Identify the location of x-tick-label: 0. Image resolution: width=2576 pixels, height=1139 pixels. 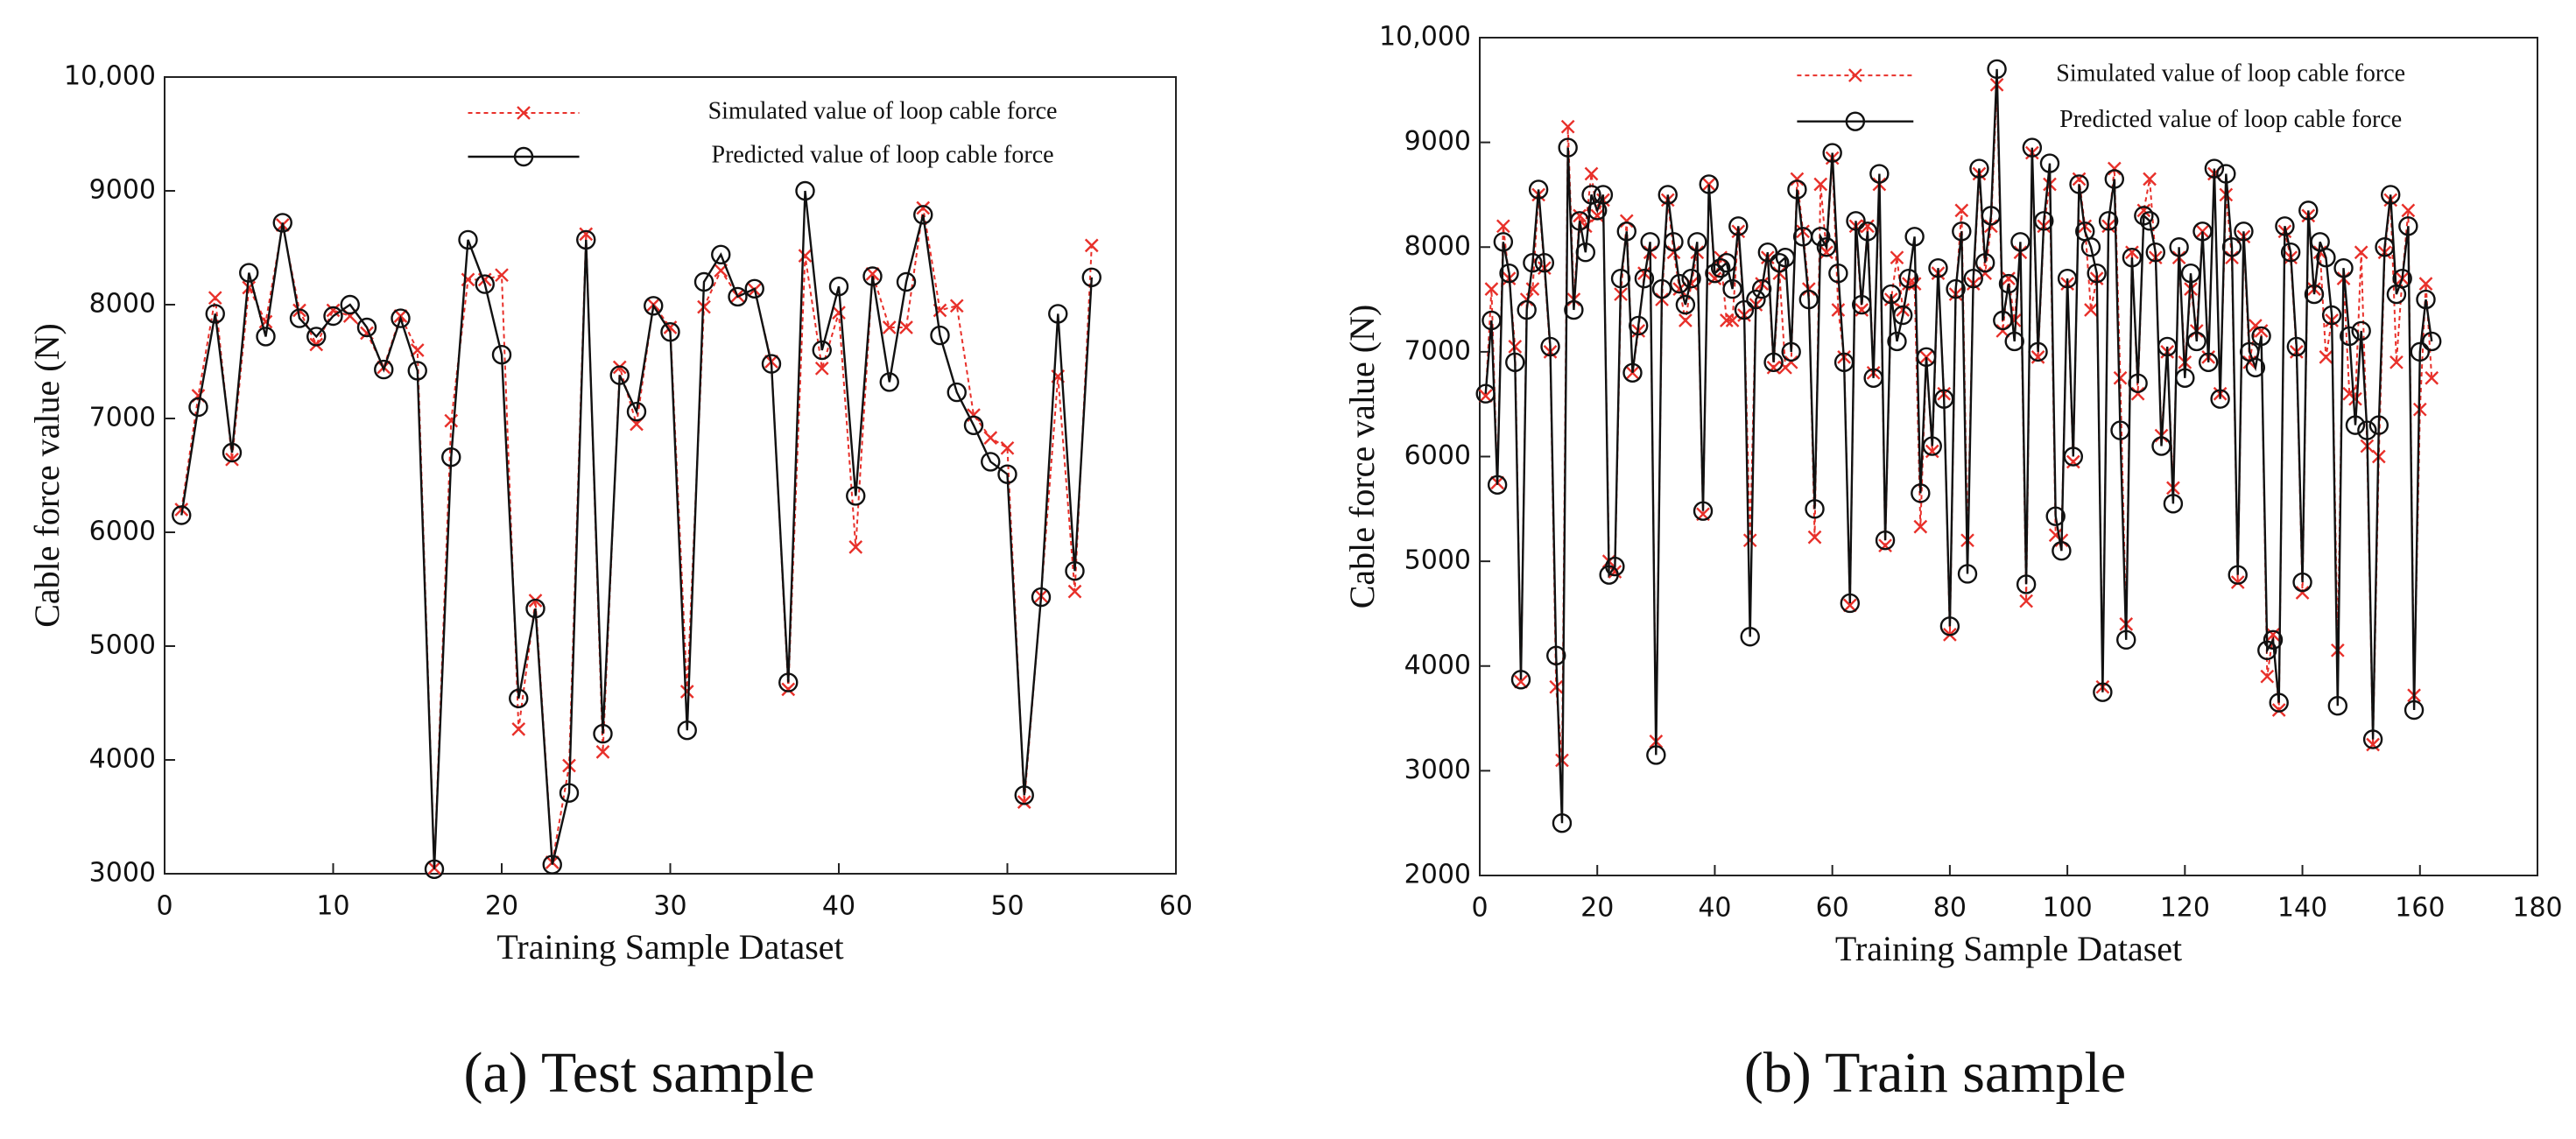
(164, 907).